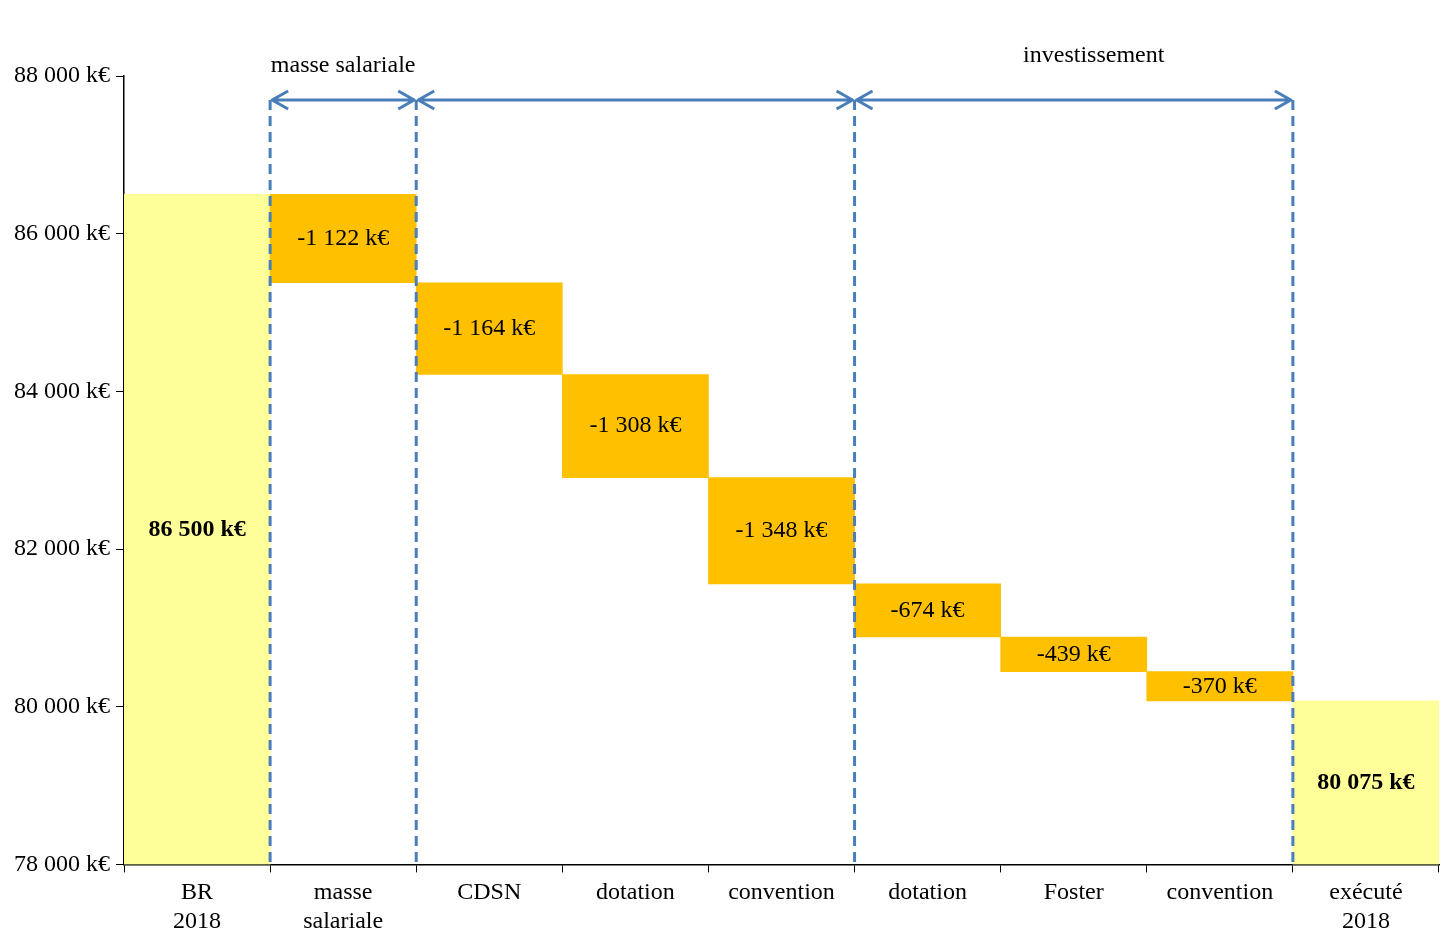 The image size is (1453, 946). Describe the element at coordinates (62, 705) in the screenshot. I see `y-tick-label: 80 000 k€` at that location.